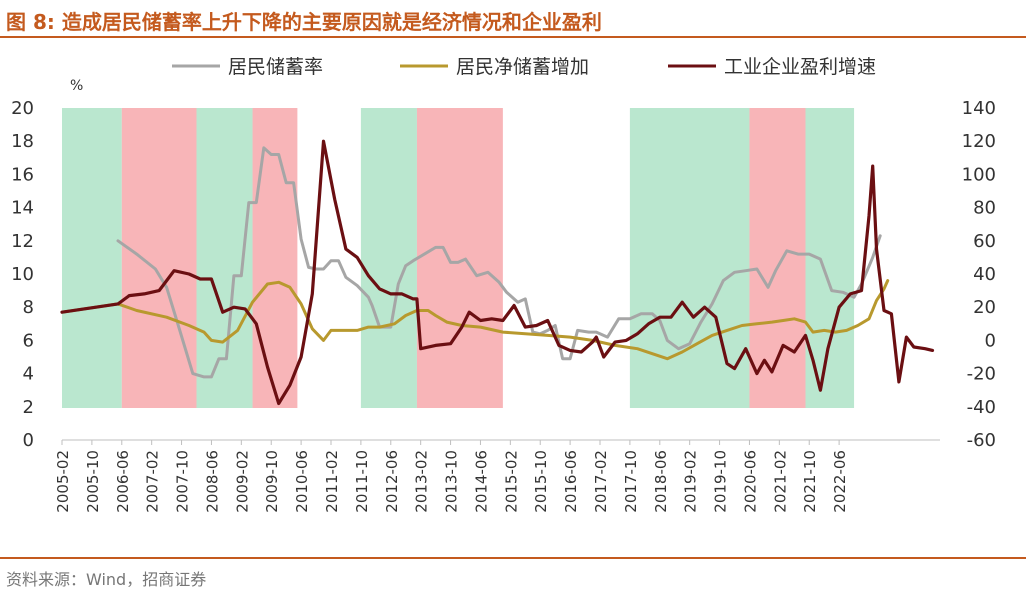 This screenshot has width=1026, height=594. What do you see at coordinates (979, 174) in the screenshot?
I see `right-tick-label: 100` at bounding box center [979, 174].